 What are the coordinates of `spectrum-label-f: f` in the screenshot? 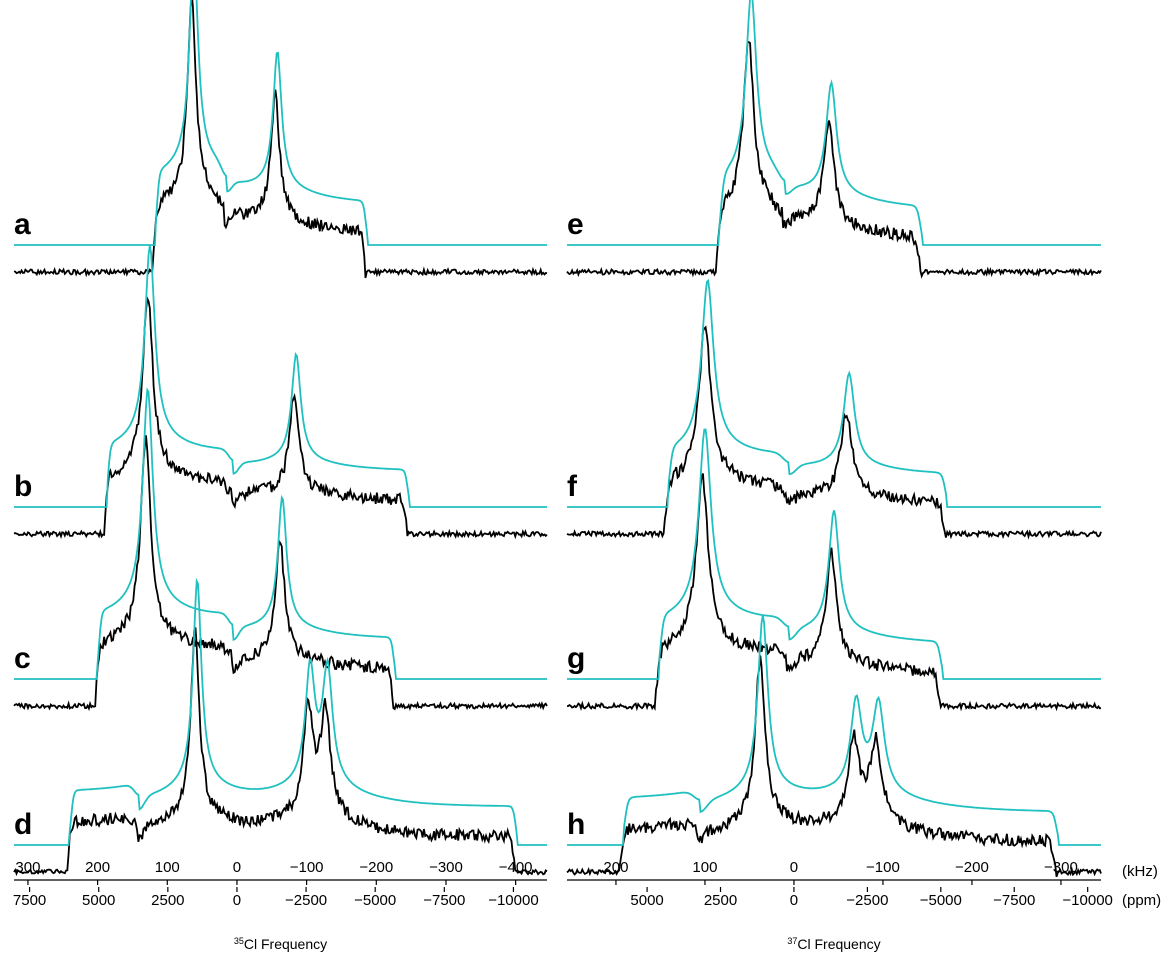 It's located at (572, 486).